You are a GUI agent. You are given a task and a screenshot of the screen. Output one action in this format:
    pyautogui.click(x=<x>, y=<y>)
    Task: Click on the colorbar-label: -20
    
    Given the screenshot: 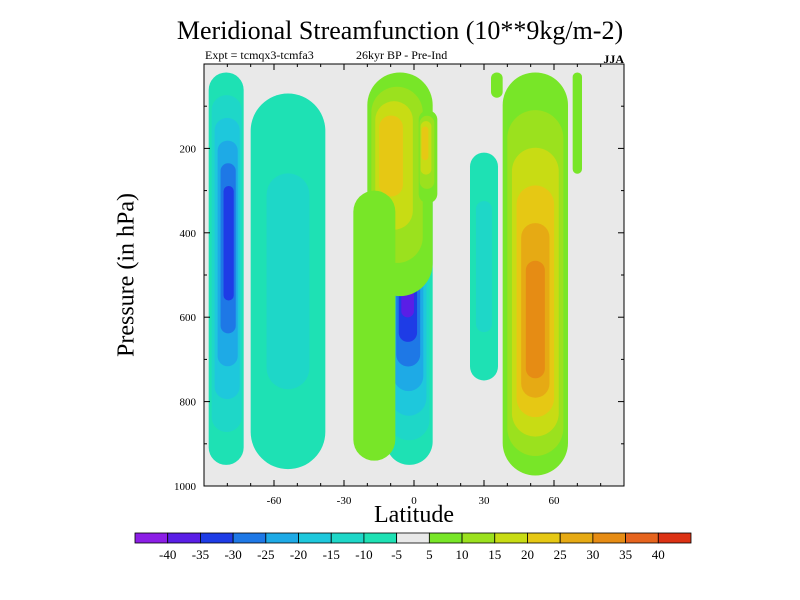 What is the action you would take?
    pyautogui.click(x=298, y=554)
    